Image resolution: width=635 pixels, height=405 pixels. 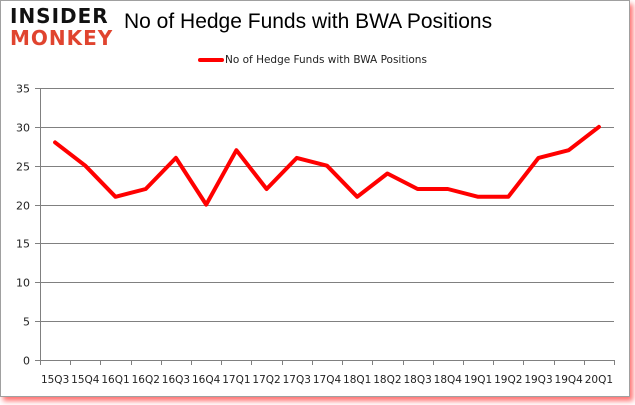 What do you see at coordinates (326, 60) in the screenshot?
I see `legend-label: No of Hedge Funds with BWA Positions` at bounding box center [326, 60].